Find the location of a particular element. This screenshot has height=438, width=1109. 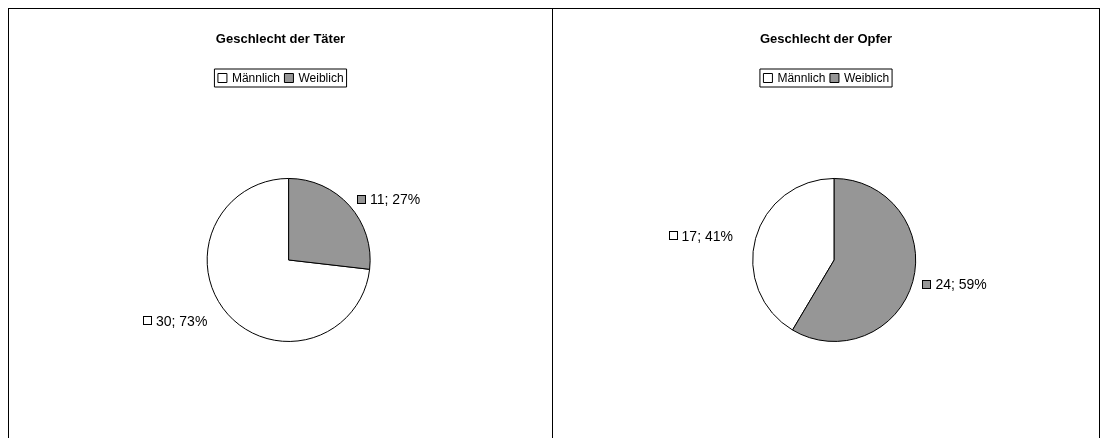

data-label: 24; 59% is located at coordinates (961, 284).